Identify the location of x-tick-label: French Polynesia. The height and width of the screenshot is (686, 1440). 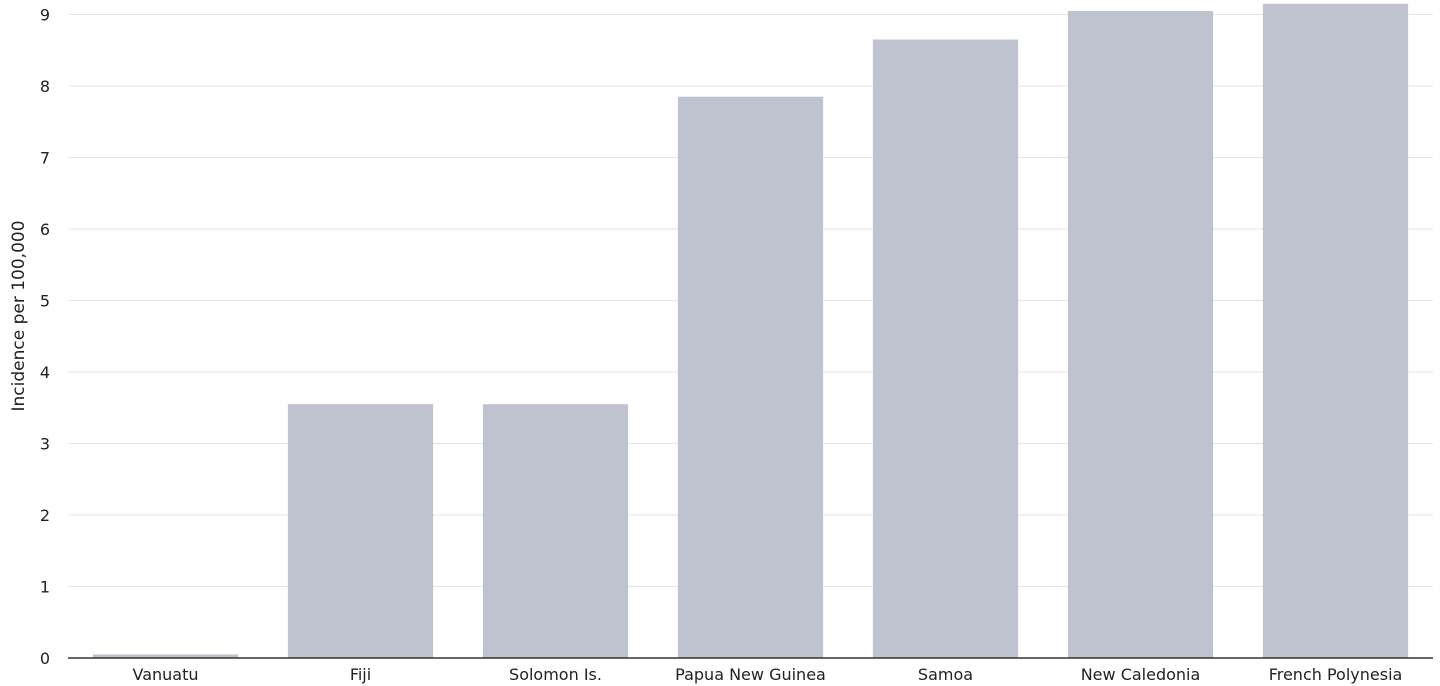
(1336, 674).